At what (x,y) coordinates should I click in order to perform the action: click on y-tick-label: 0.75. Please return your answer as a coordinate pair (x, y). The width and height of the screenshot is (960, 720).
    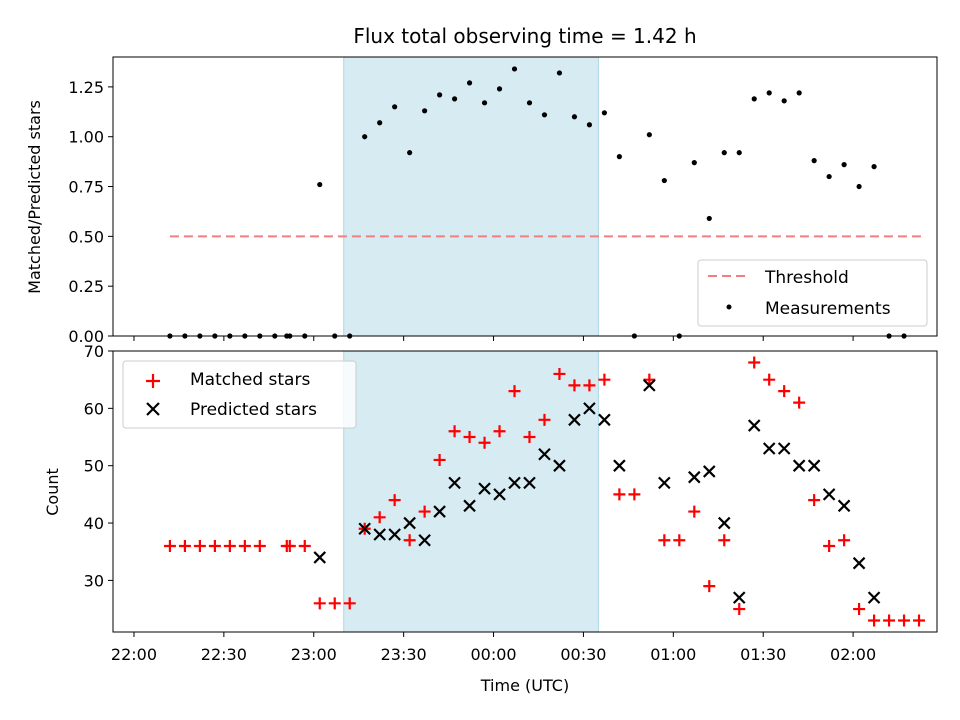
    Looking at the image, I should click on (86, 187).